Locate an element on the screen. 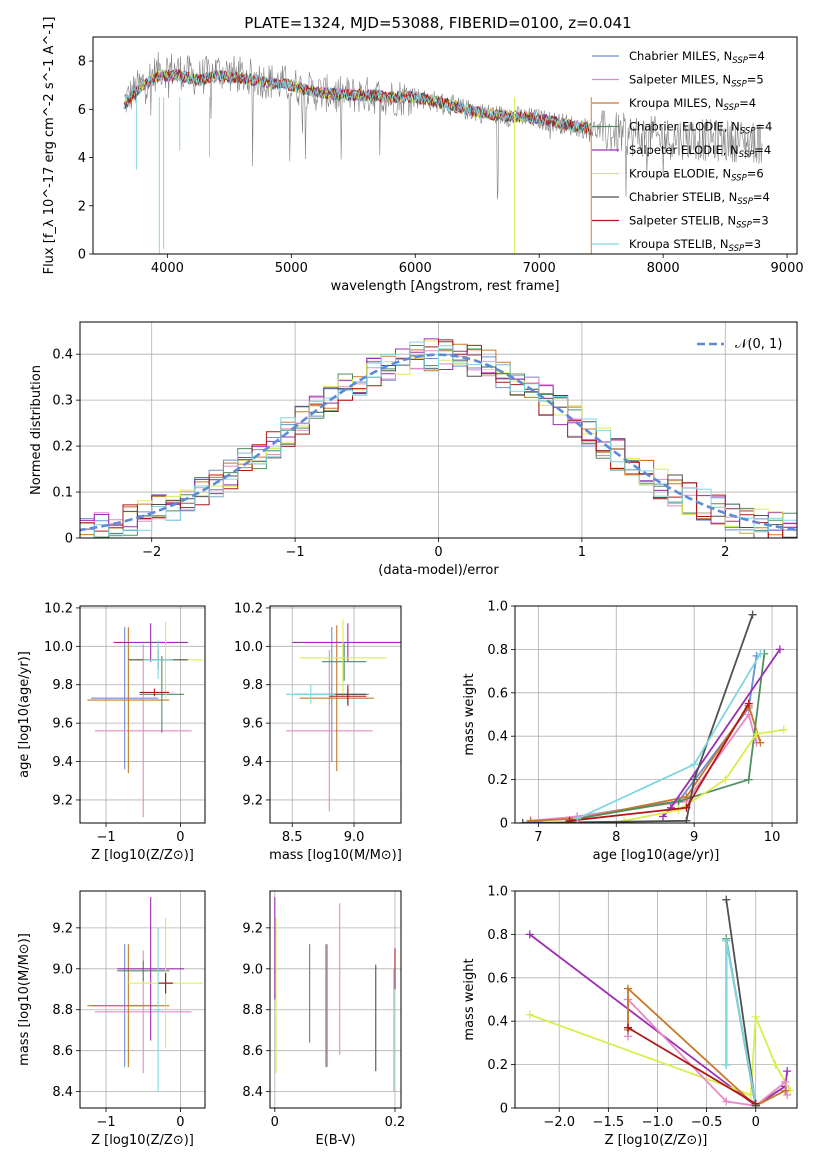 This screenshot has width=819, height=1170. y-tick-label: 8.6 is located at coordinates (62, 1051).